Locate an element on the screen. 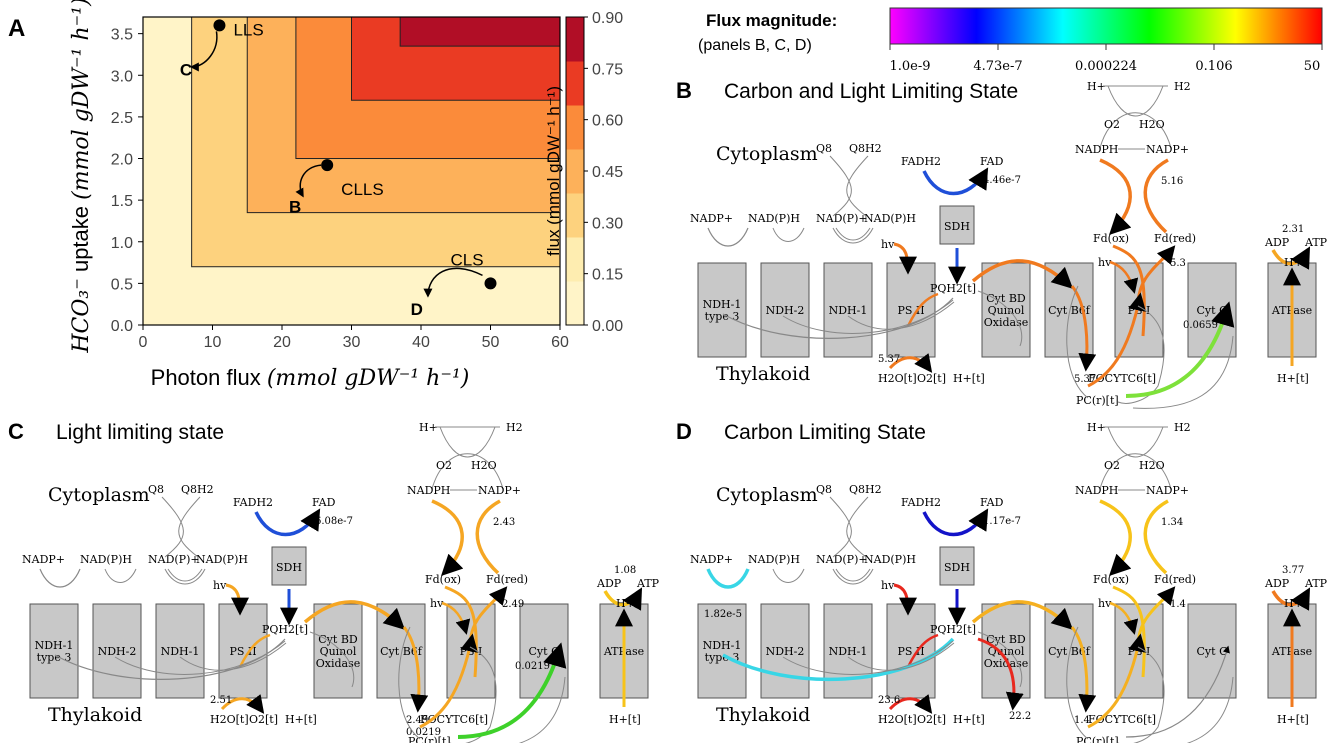  cytbd-arc is located at coordinates (1000, 318).